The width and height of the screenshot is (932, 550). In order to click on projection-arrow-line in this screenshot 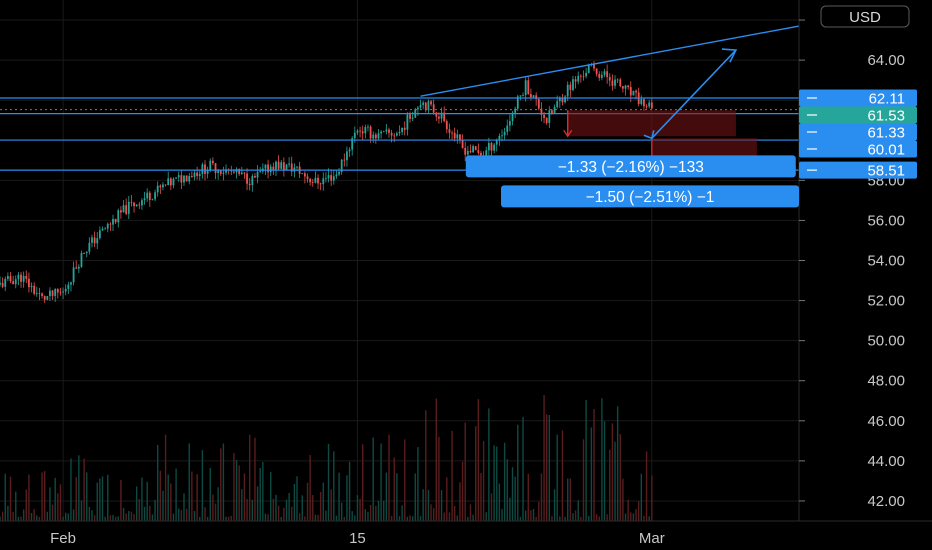, I will do `click(694, 94)`.